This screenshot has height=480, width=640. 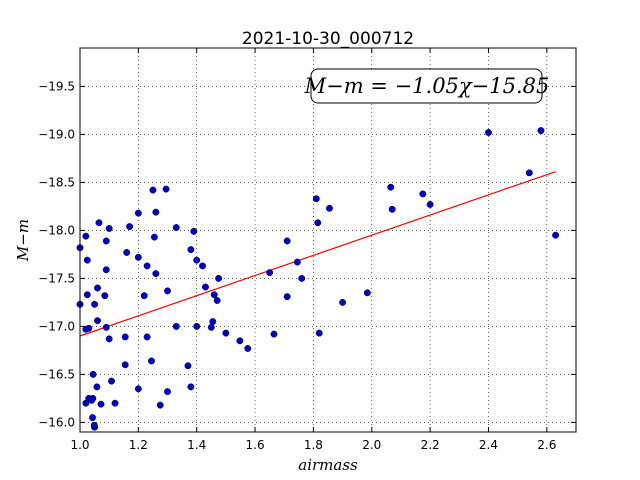 I want to click on x-tick-label: 1.2, so click(x=138, y=445).